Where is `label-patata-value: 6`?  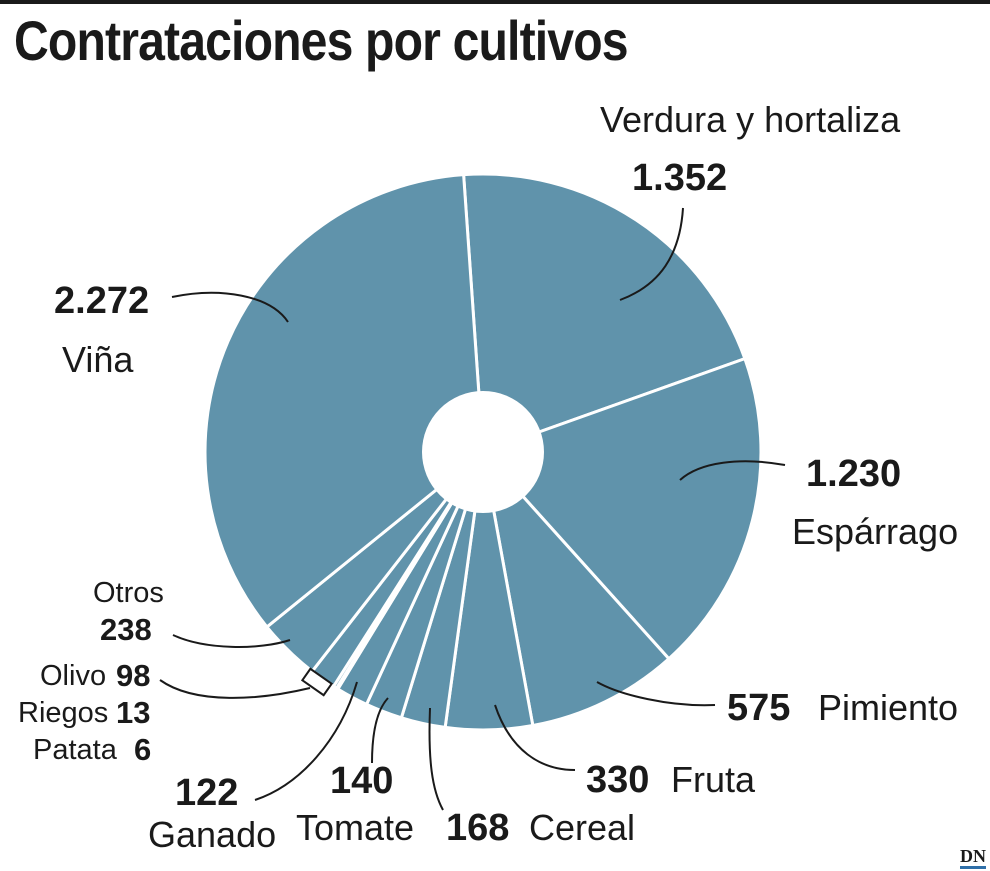
label-patata-value: 6 is located at coordinates (142, 749).